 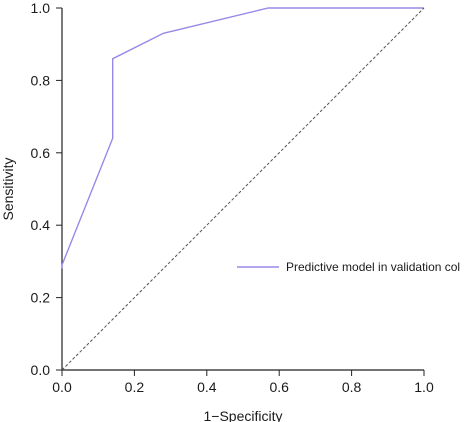 I want to click on y-tick-label: 0.8, so click(x=41, y=80).